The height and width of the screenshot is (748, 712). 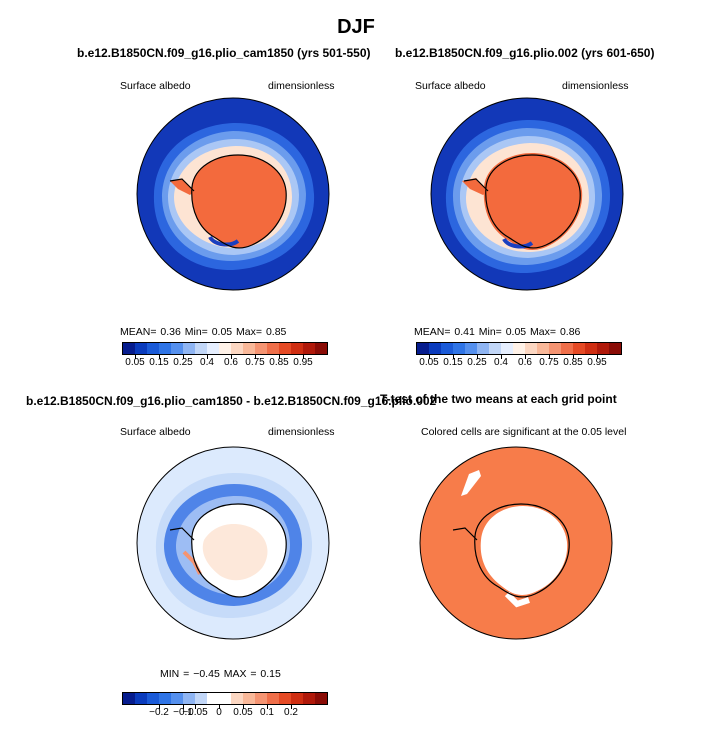 What do you see at coordinates (255, 362) in the screenshot?
I see `colorbar-tick-label: 0.75` at bounding box center [255, 362].